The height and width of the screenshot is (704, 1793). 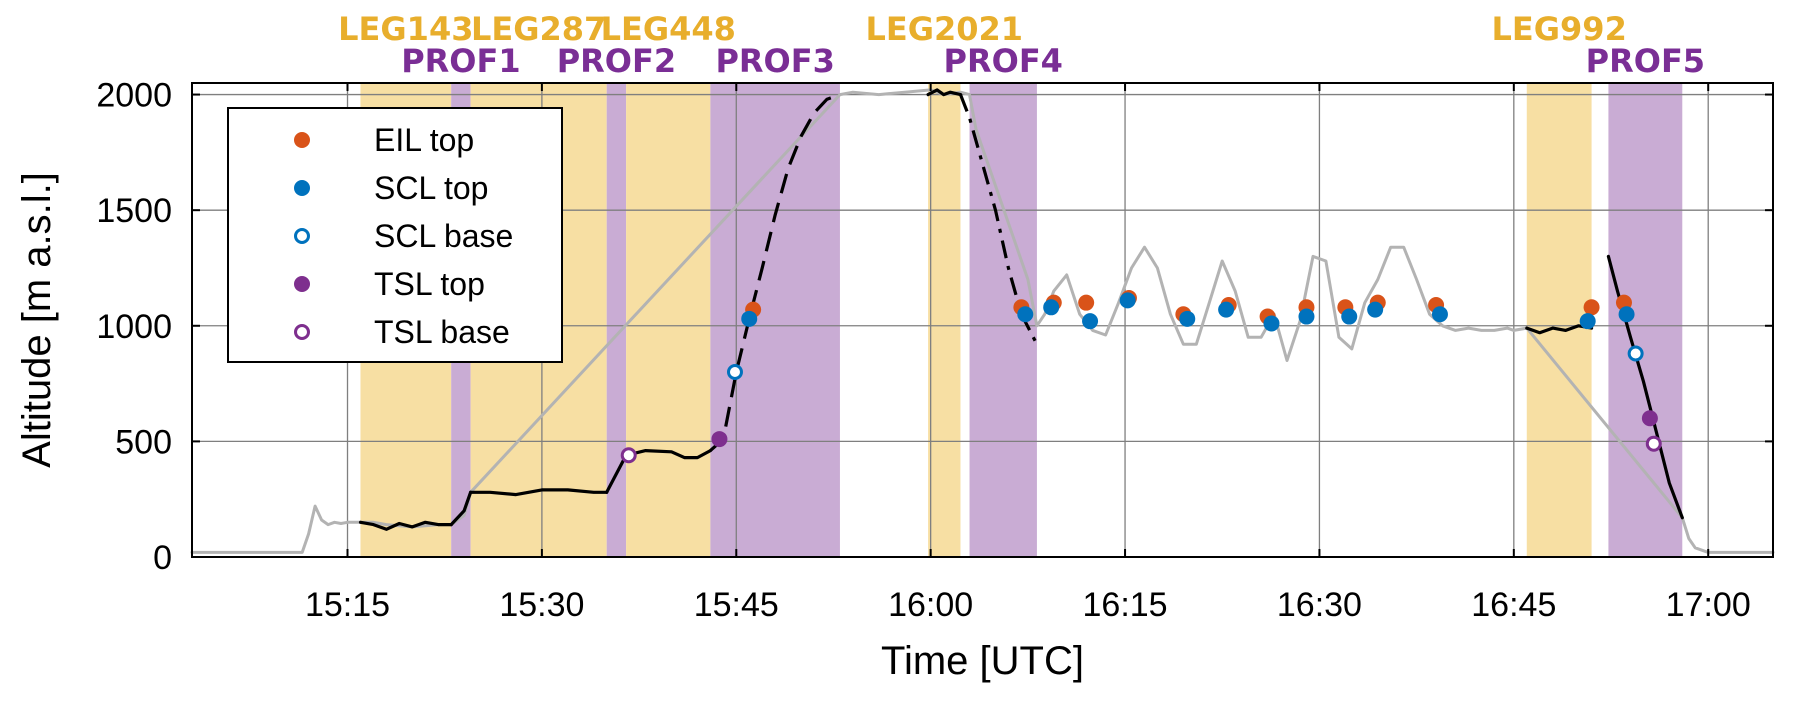 What do you see at coordinates (944, 92) in the screenshot?
I see `series-line-leg2021-track` at bounding box center [944, 92].